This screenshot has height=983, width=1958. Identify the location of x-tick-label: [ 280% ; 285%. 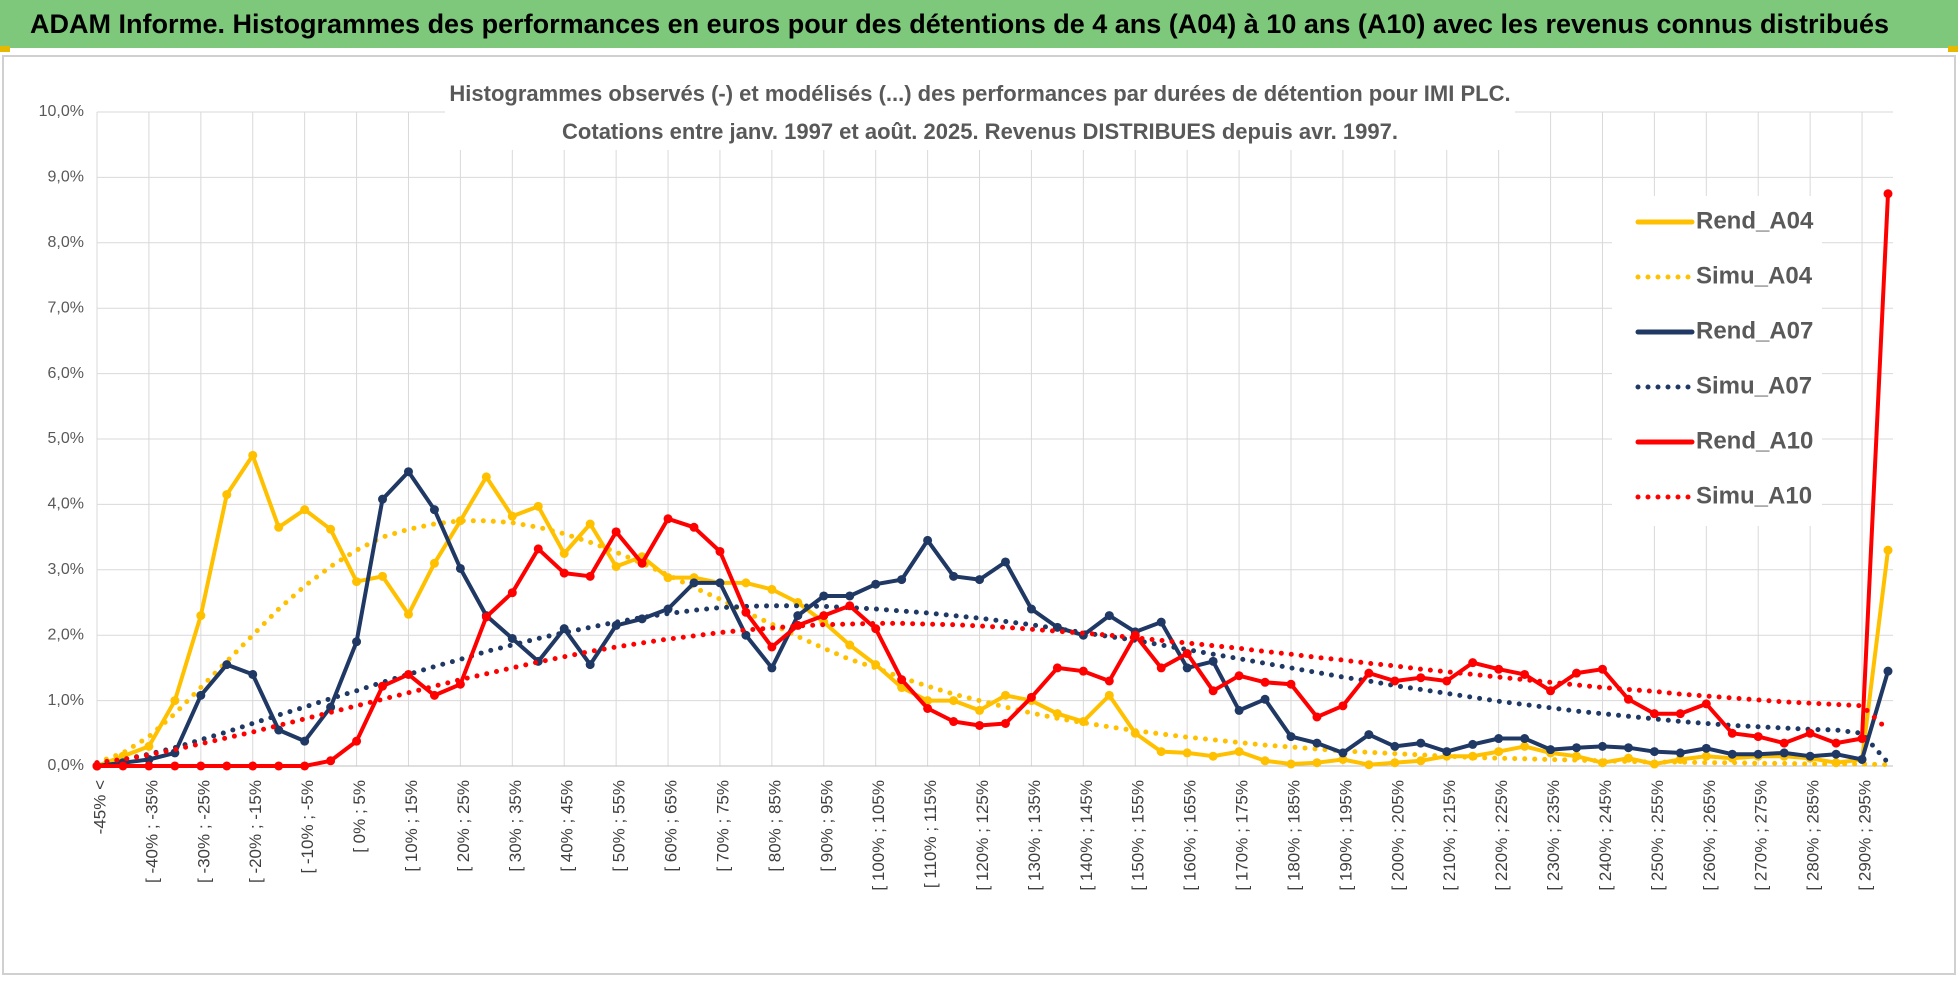
(1813, 835).